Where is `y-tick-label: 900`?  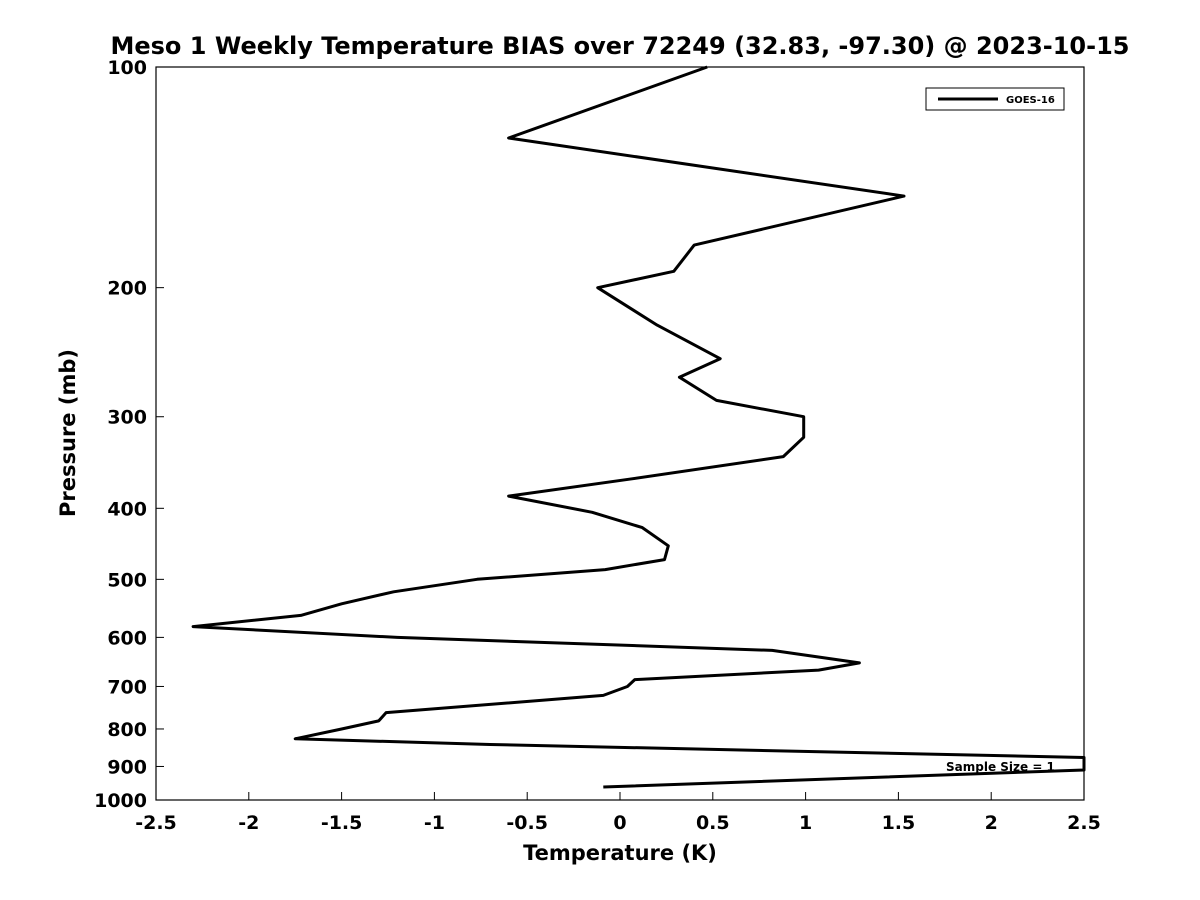 y-tick-label: 900 is located at coordinates (127, 767).